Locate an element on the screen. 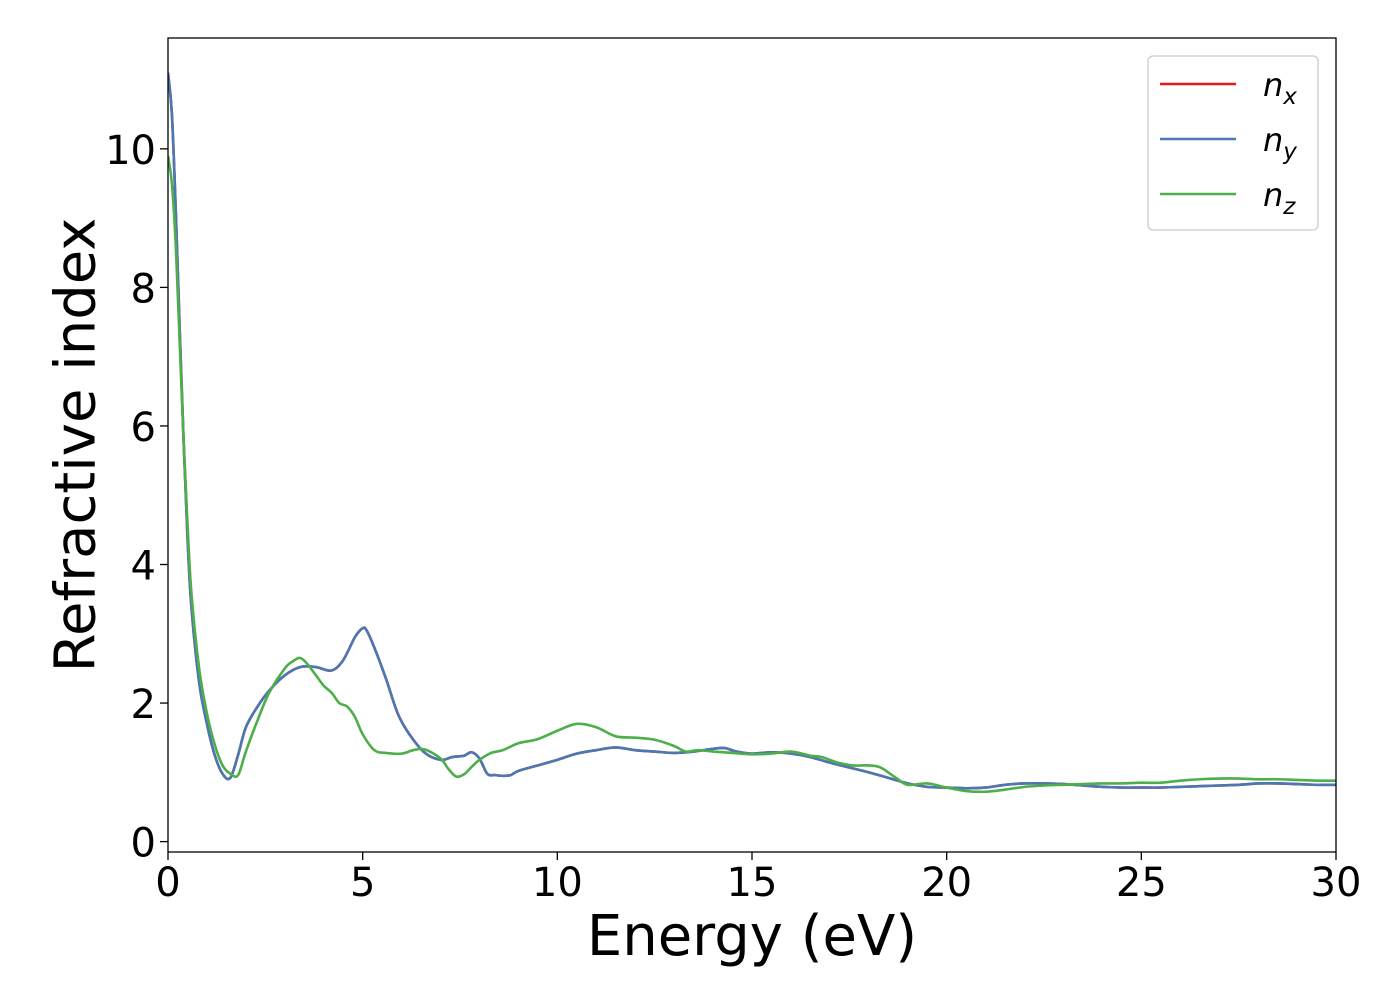  legend-box is located at coordinates (1233, 143).